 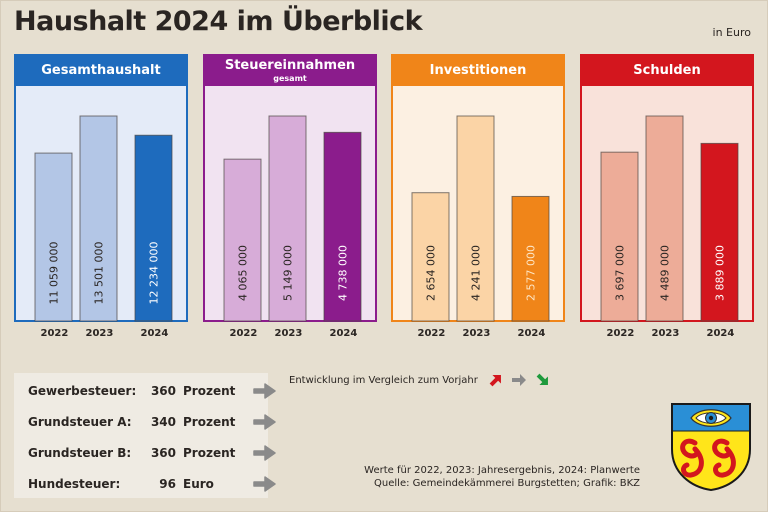 I want to click on panel-header: Steuereinnahmen gesamt, so click(x=290, y=71).